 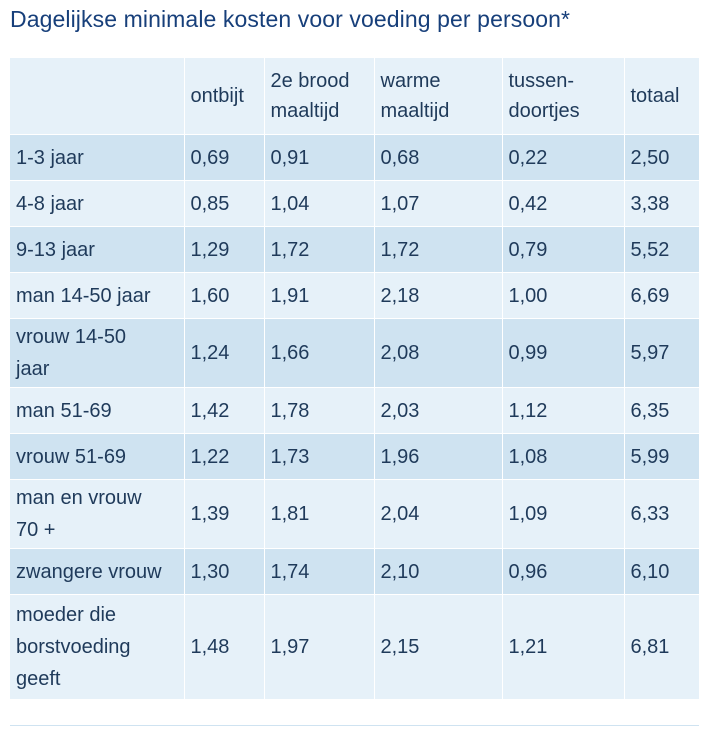 I want to click on cell-totaal: 6,10, so click(x=661, y=571).